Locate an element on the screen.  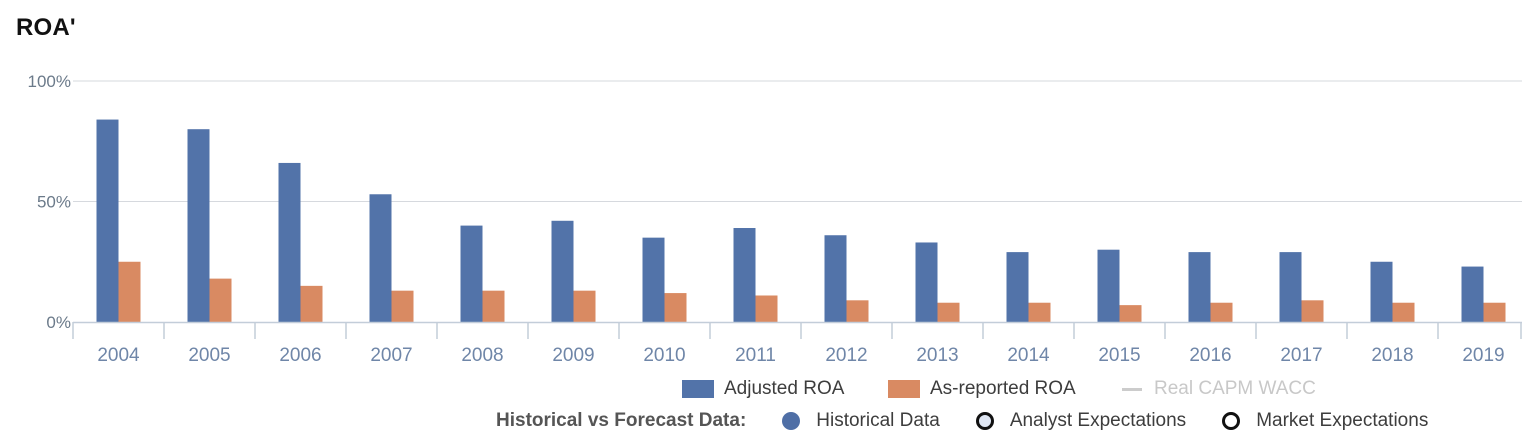
as-reported-roa-bar-2004 is located at coordinates (129, 291).